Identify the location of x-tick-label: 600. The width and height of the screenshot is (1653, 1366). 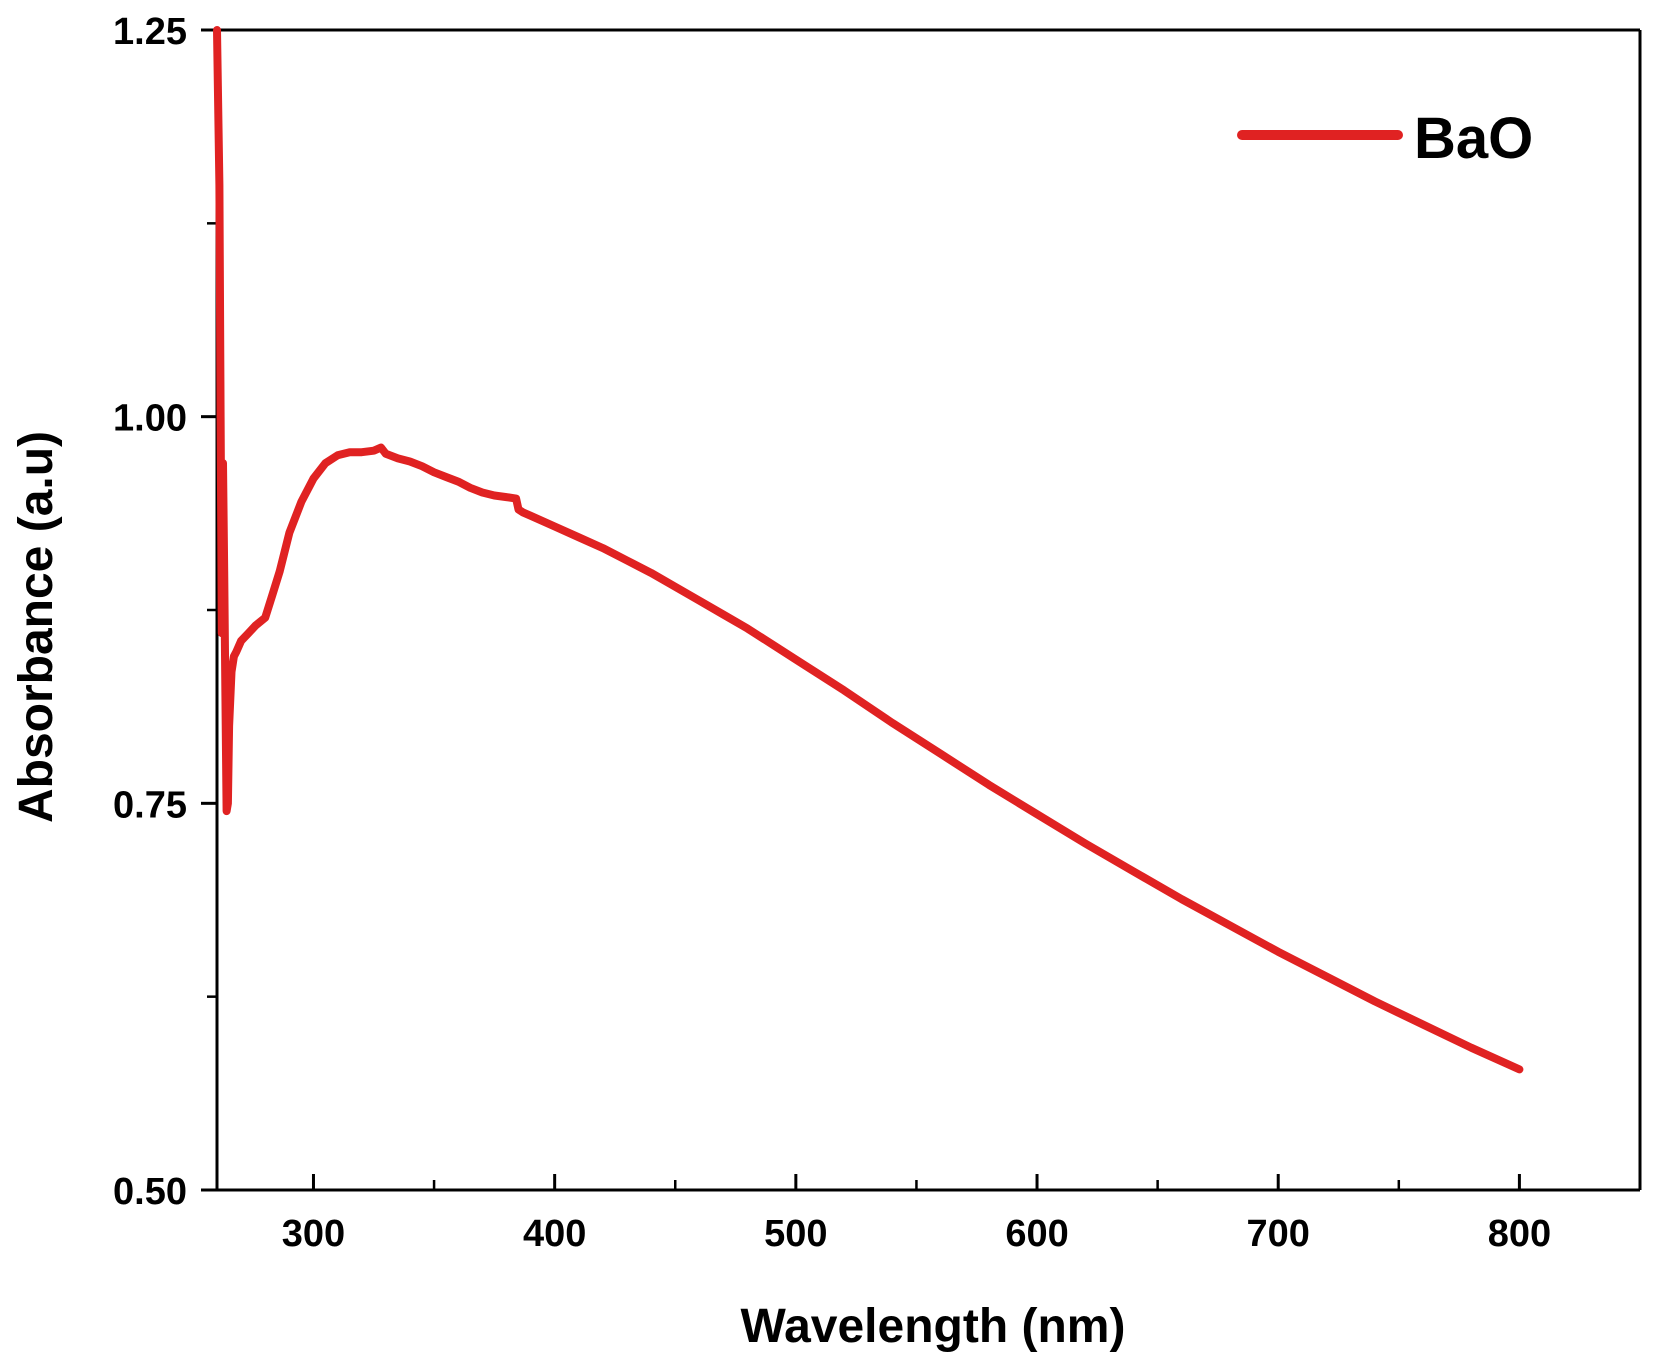
(1036, 1234).